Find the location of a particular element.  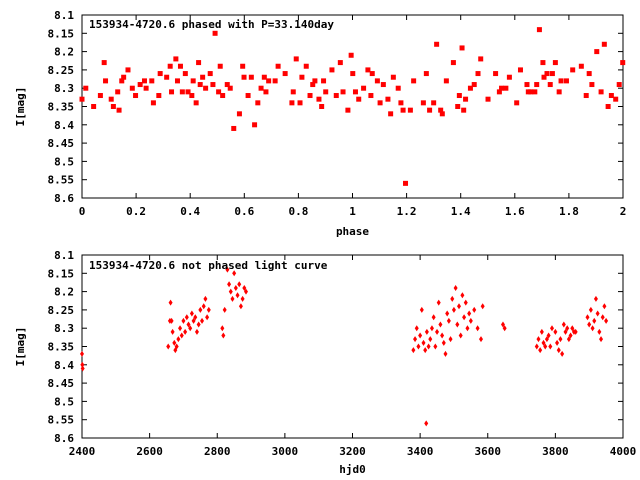

phased-x-tick-label: 1.4 is located at coordinates (461, 211).